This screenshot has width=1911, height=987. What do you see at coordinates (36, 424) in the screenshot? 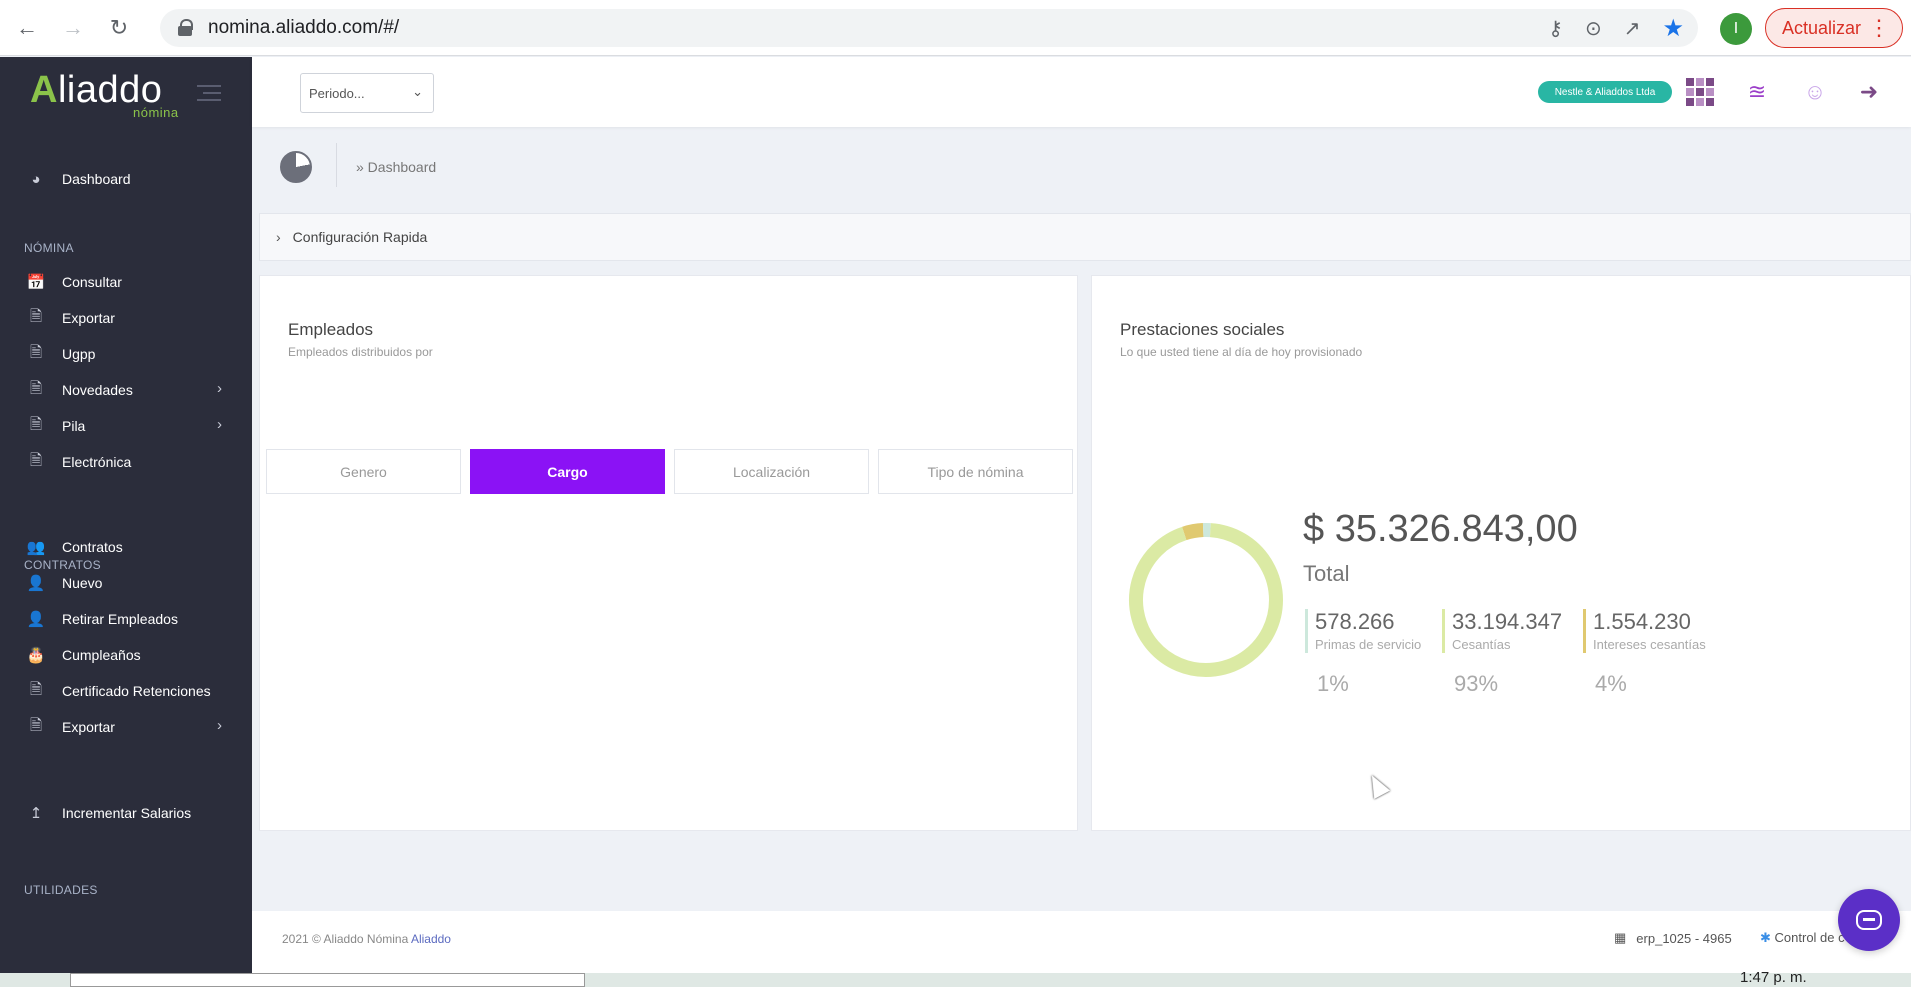
I see `file-icon: 🗎` at bounding box center [36, 424].